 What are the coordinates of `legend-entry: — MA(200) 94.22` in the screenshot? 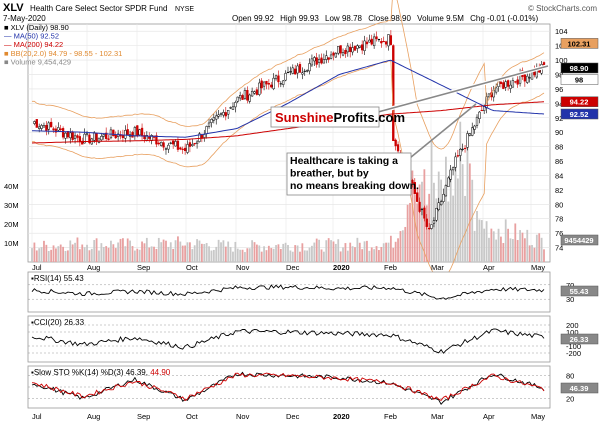 It's located at (33, 44).